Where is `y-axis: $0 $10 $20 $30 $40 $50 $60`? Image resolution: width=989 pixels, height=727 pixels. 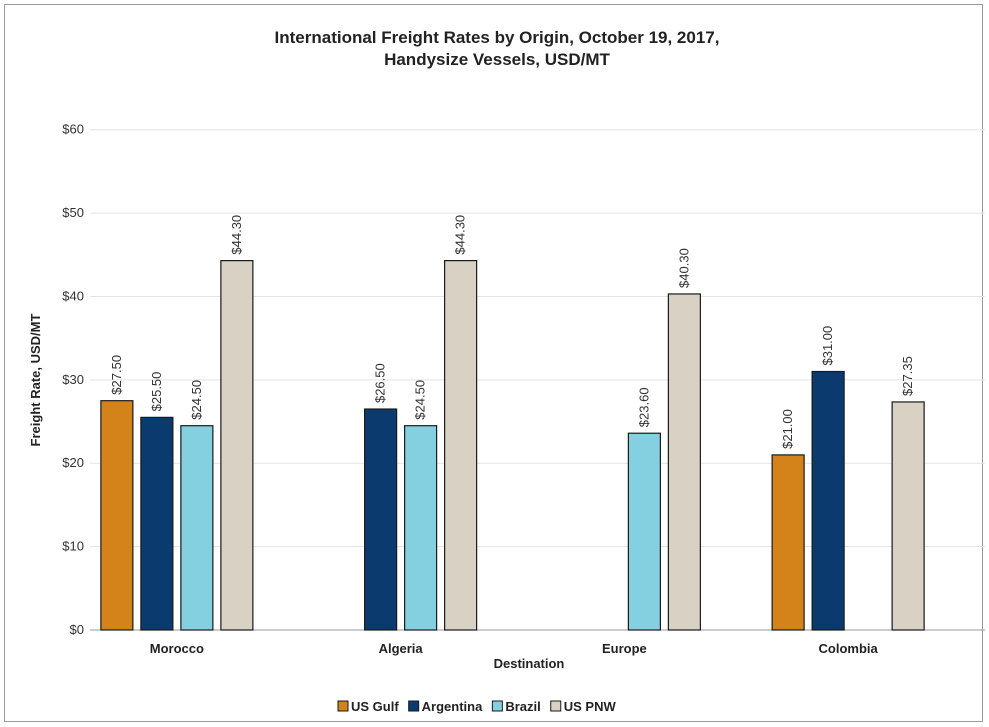
y-axis: $0 $10 $20 $30 $40 $50 $60 is located at coordinates (73, 379).